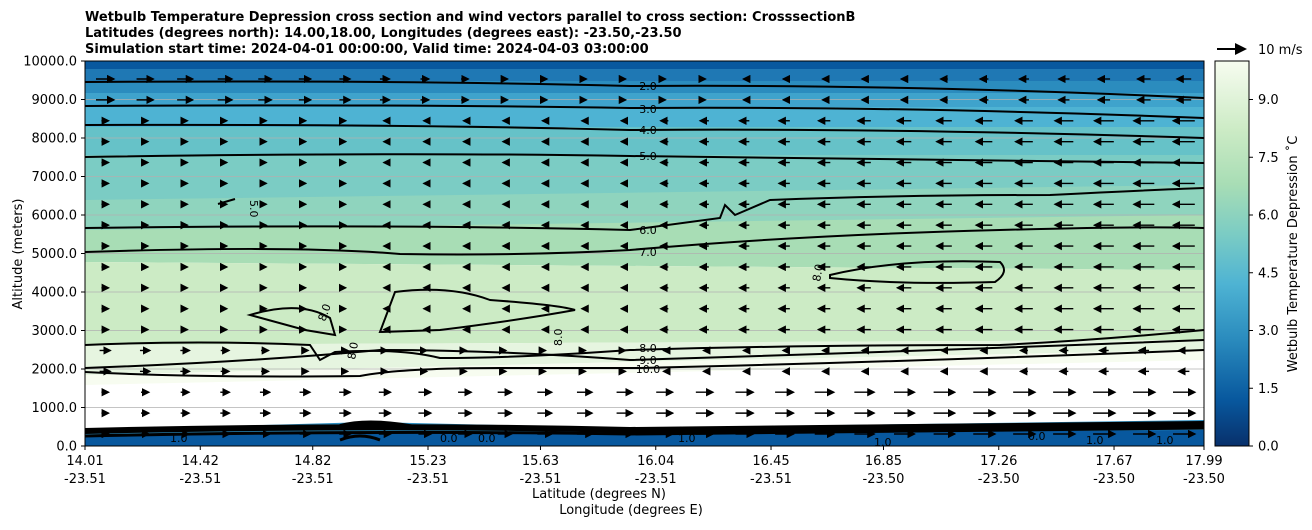 The image size is (1312, 530). What do you see at coordinates (648, 230) in the screenshot?
I see `contour-label-6: 6.0` at bounding box center [648, 230].